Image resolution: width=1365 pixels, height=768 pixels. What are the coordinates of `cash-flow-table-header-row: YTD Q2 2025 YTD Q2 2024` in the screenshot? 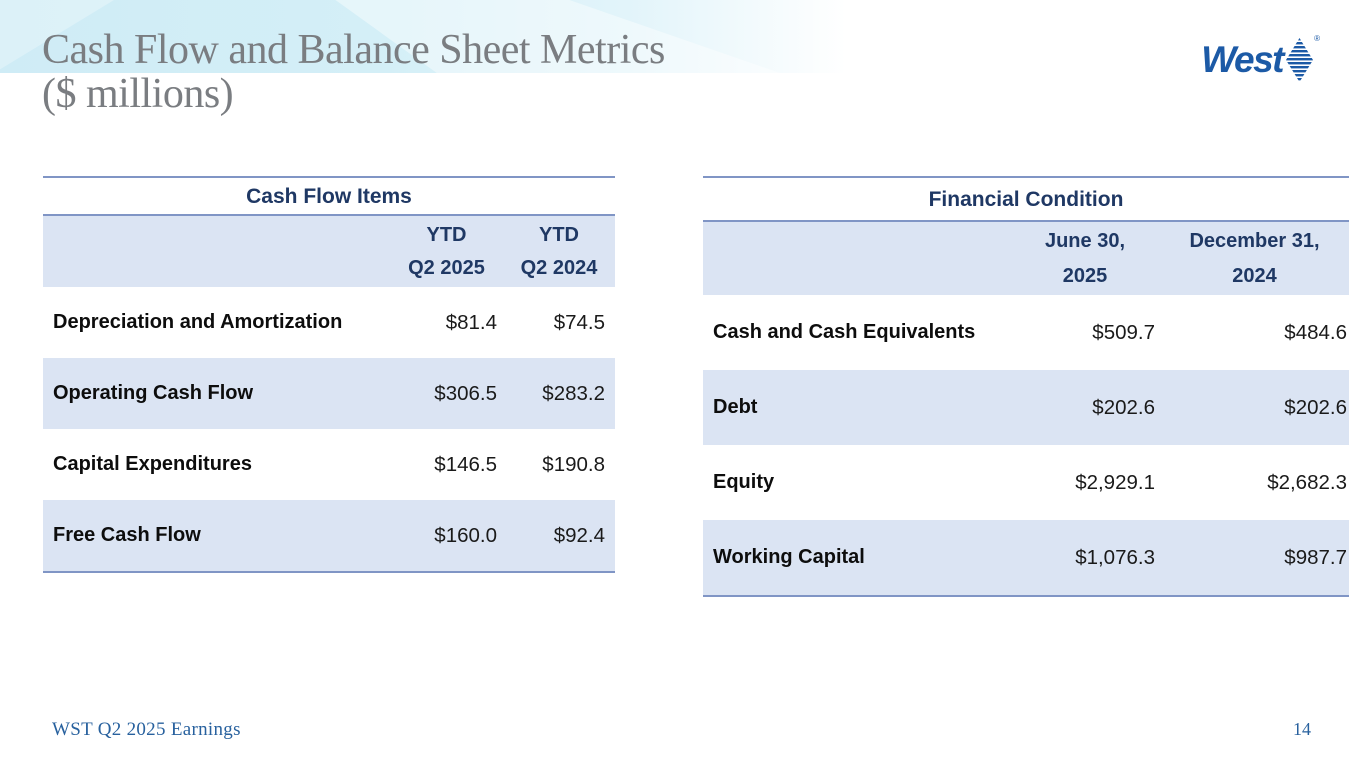 It's located at (329, 251).